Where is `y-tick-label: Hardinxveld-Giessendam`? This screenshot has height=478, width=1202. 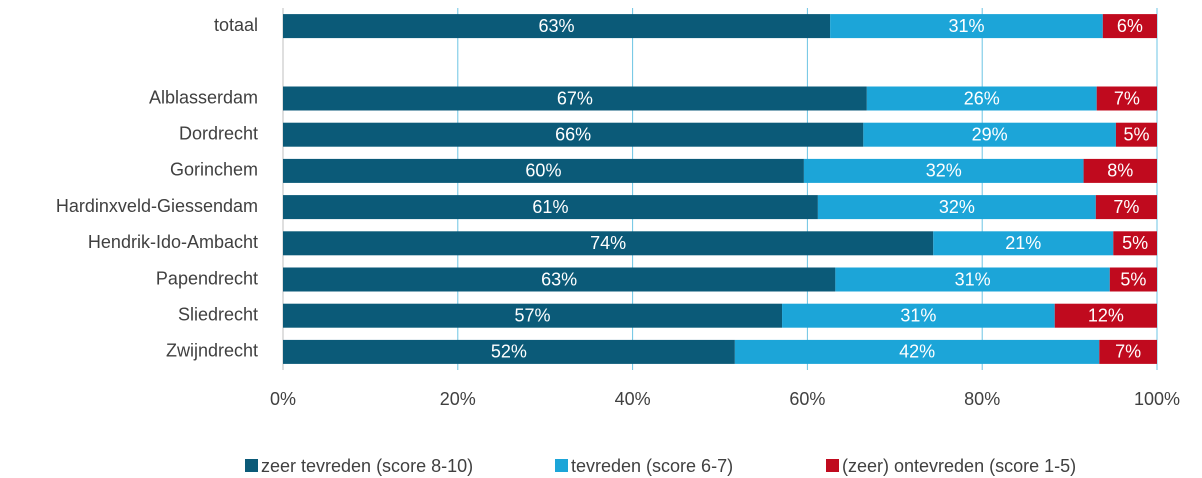
y-tick-label: Hardinxveld-Giessendam is located at coordinates (157, 206).